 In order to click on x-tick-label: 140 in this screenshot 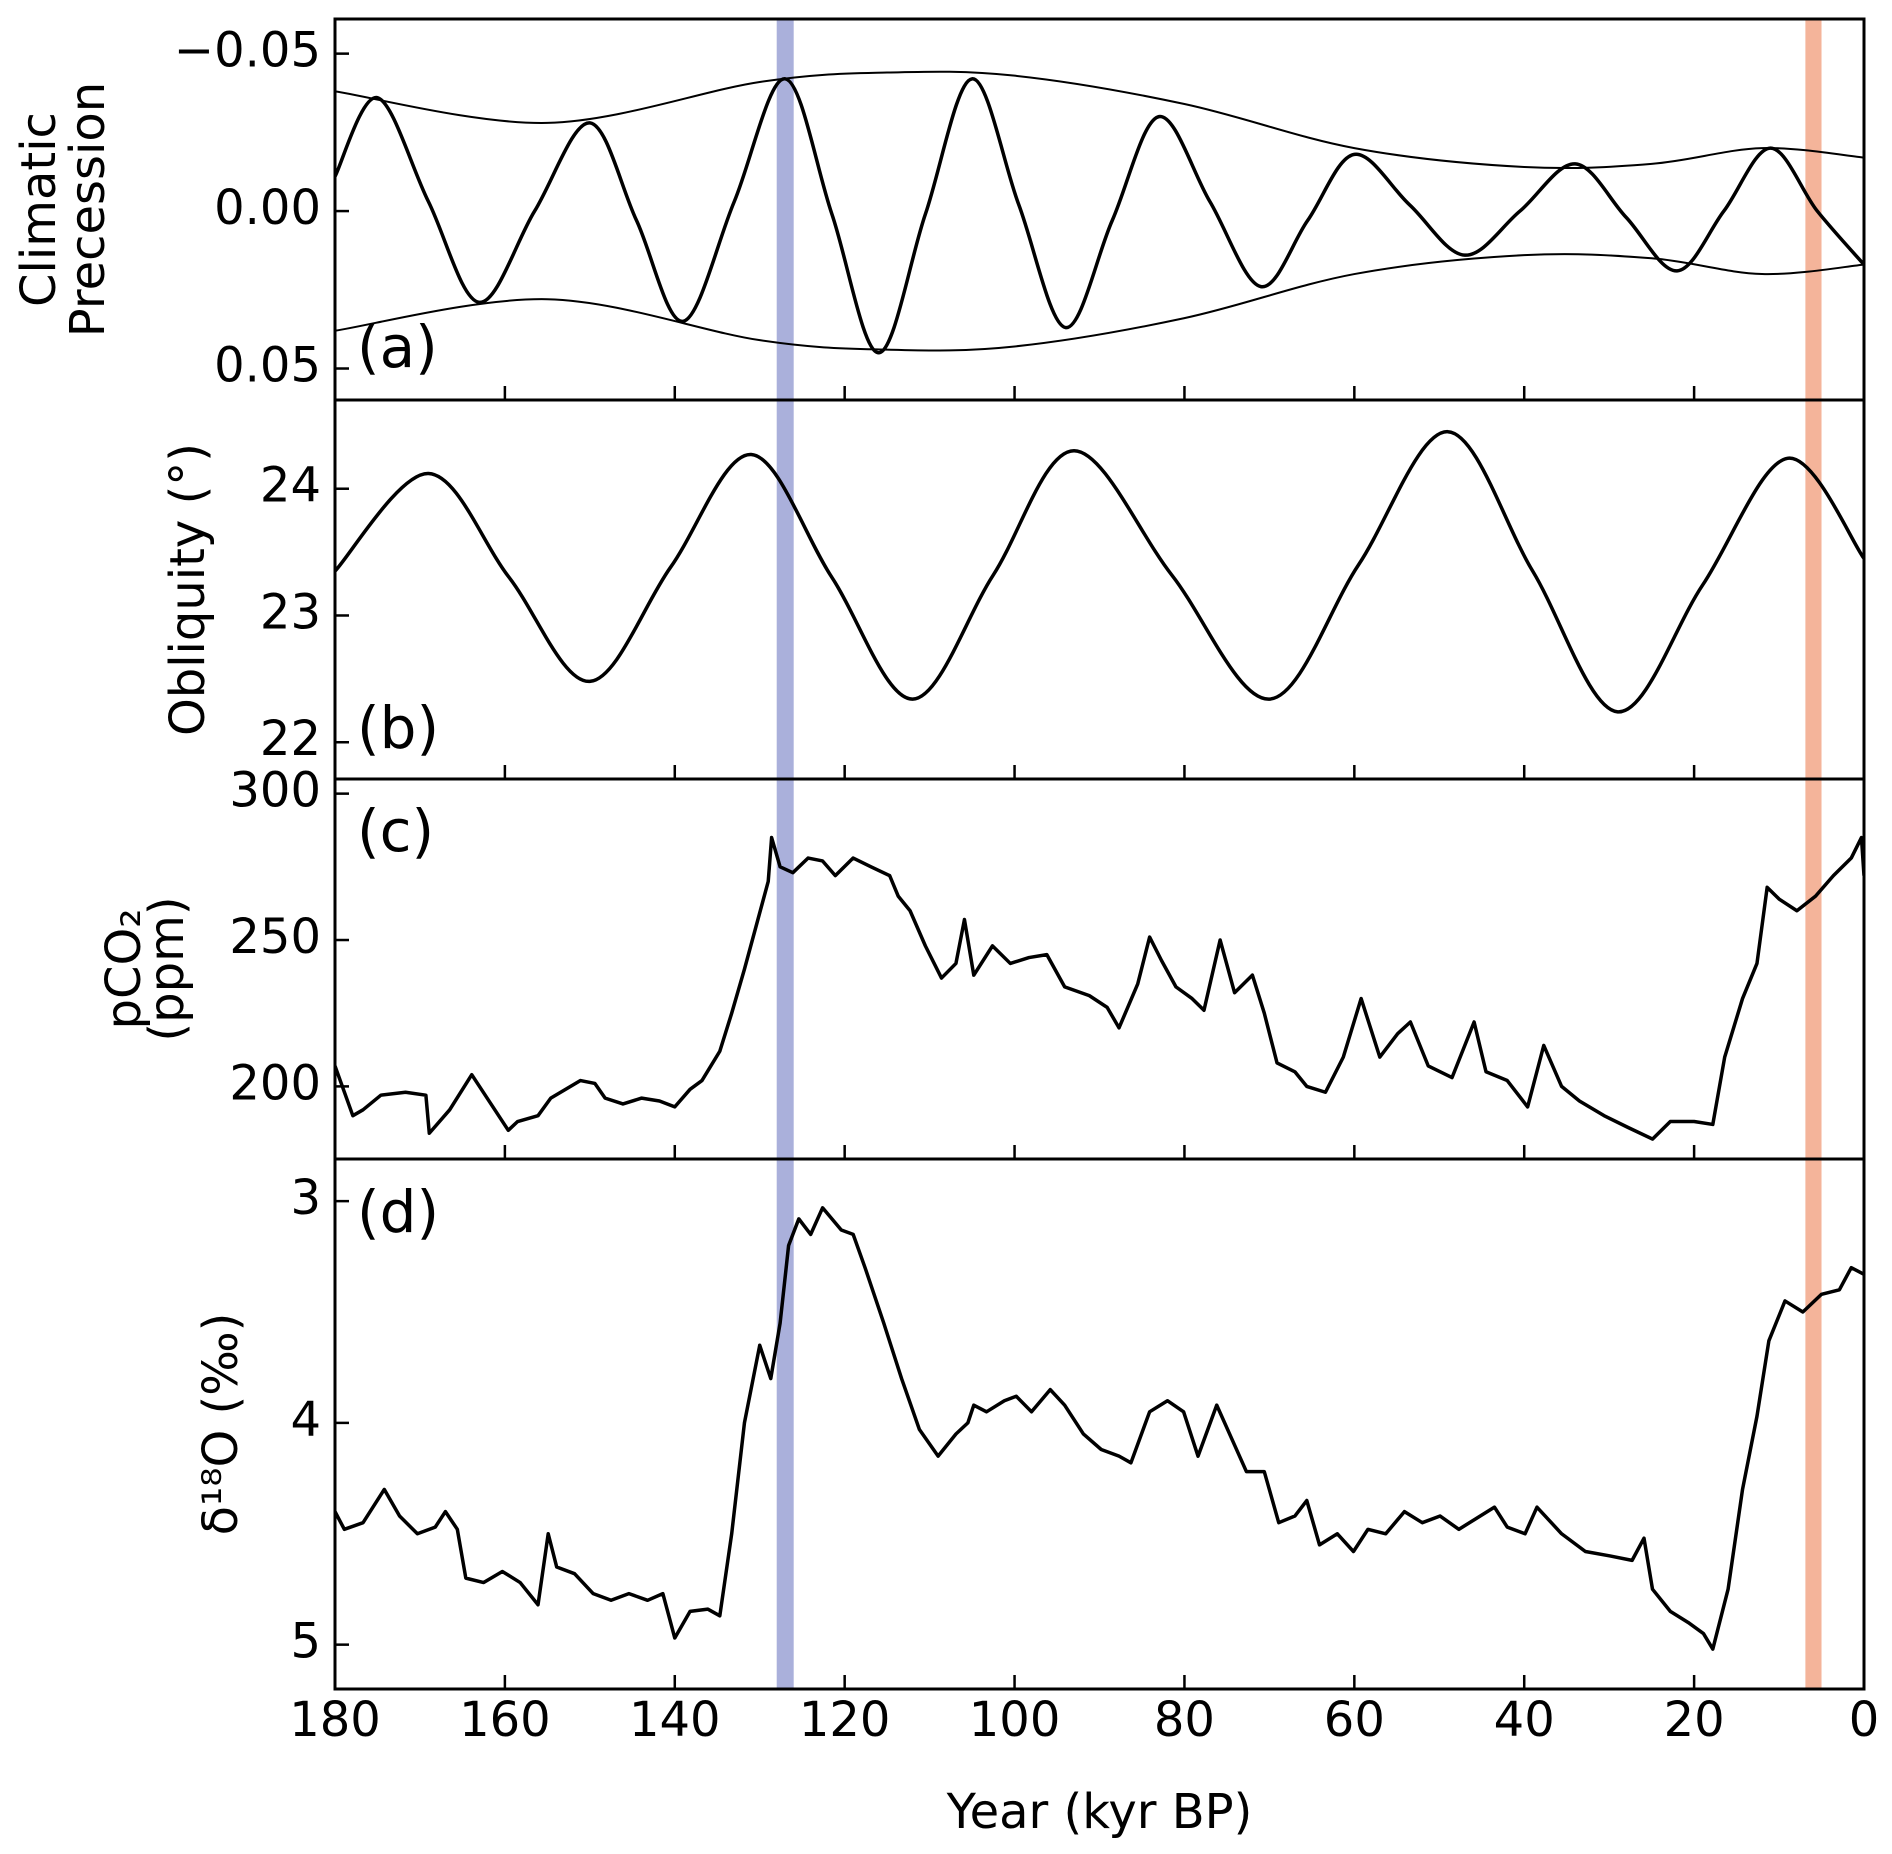, I will do `click(675, 1720)`.